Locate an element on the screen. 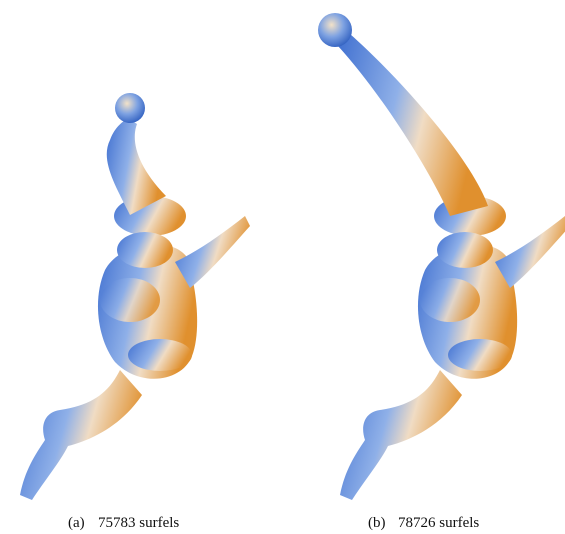 Image resolution: width=565 pixels, height=534 pixels. subfig-caption: 75783 surfels is located at coordinates (138, 523).